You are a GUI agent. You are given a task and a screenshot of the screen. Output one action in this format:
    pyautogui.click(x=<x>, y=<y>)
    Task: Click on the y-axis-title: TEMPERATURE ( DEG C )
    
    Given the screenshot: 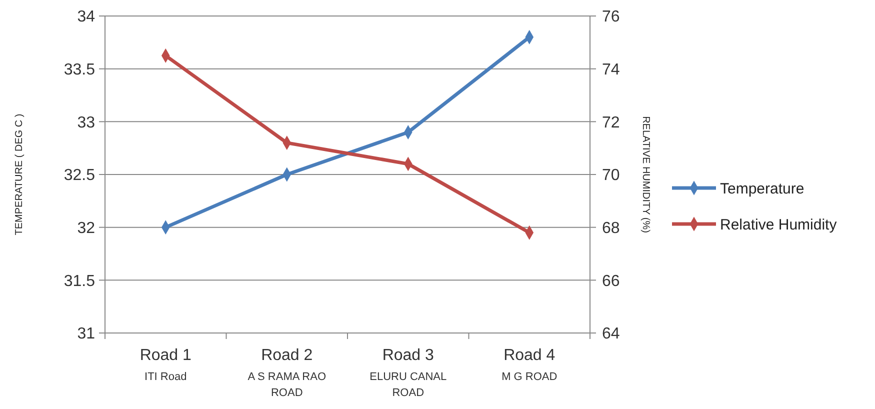 What is the action you would take?
    pyautogui.click(x=19, y=175)
    